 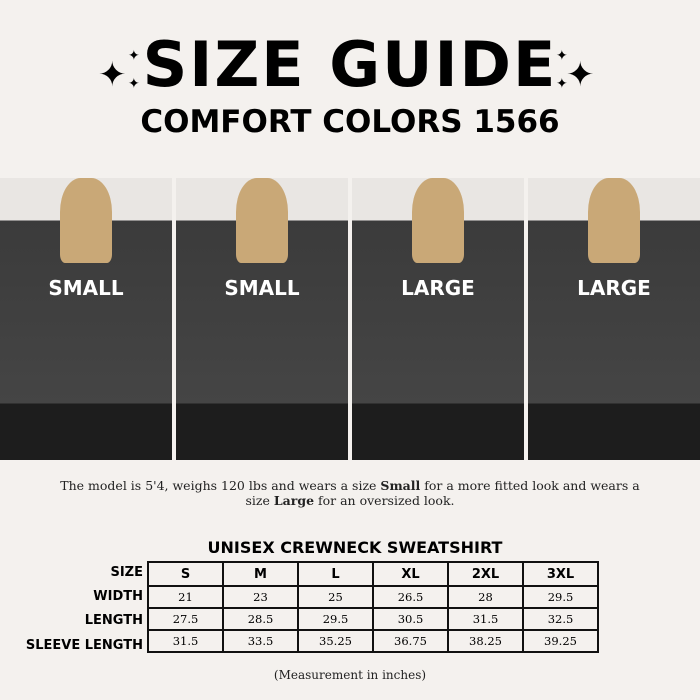 What do you see at coordinates (260, 574) in the screenshot?
I see `table-cell: M` at bounding box center [260, 574].